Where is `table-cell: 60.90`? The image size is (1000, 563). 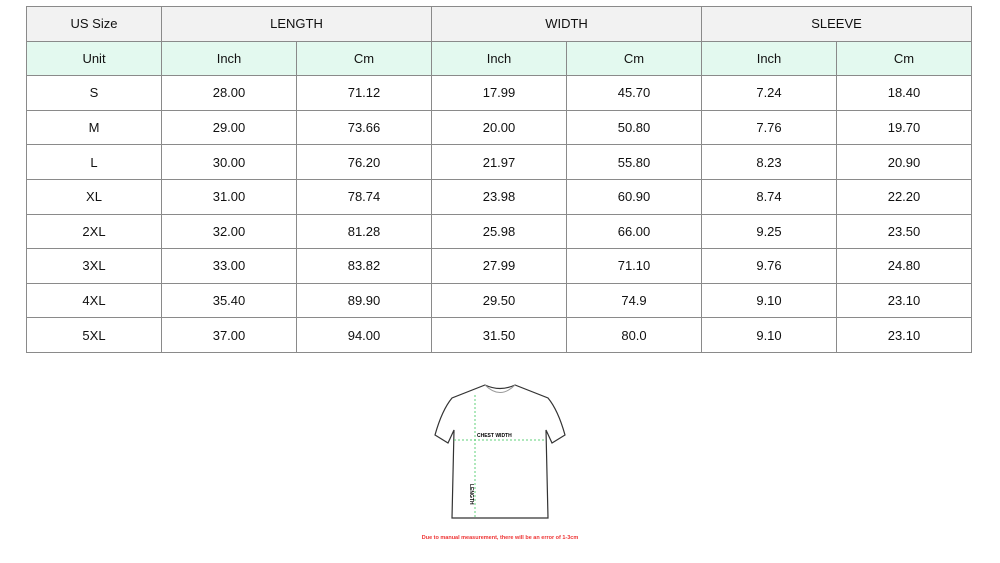
table-cell: 60.90 is located at coordinates (634, 196).